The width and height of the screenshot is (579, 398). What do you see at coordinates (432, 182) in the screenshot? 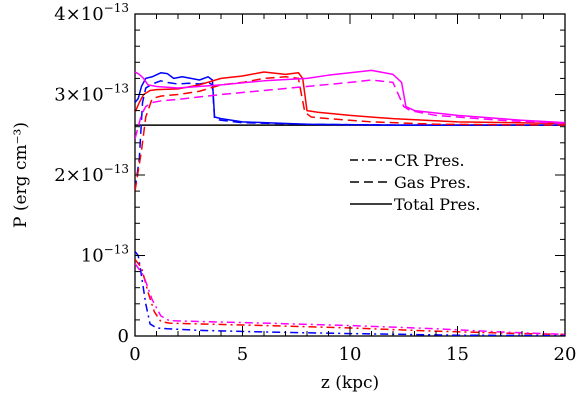
I see `legend-label: Gas Pres.` at bounding box center [432, 182].